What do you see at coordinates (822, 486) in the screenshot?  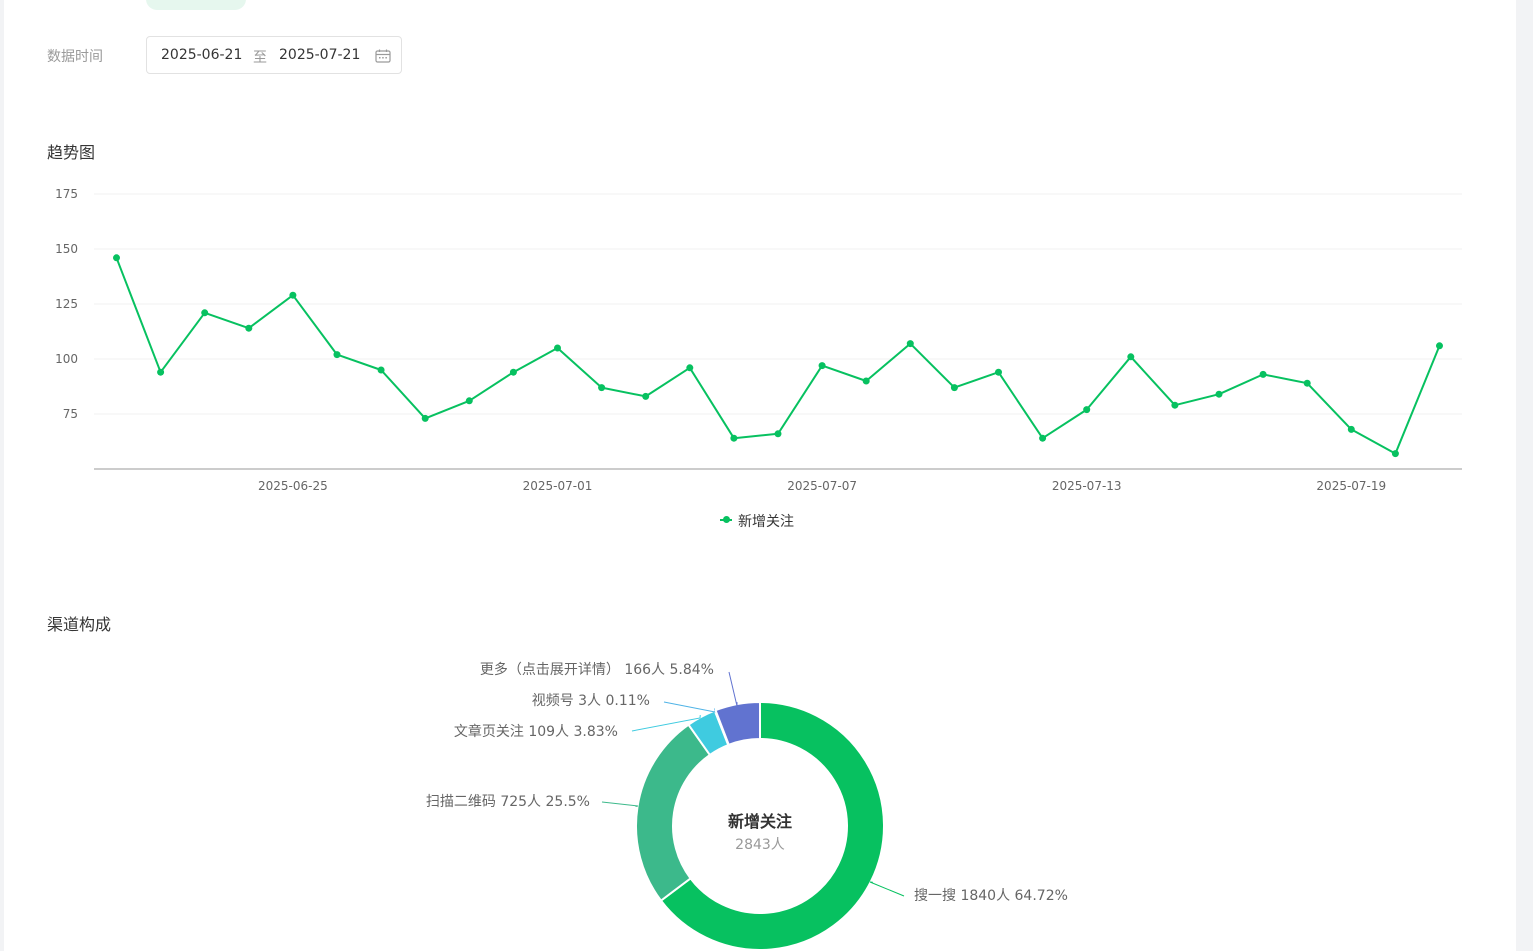 I see `x-tick-label: 2025-07-07` at bounding box center [822, 486].